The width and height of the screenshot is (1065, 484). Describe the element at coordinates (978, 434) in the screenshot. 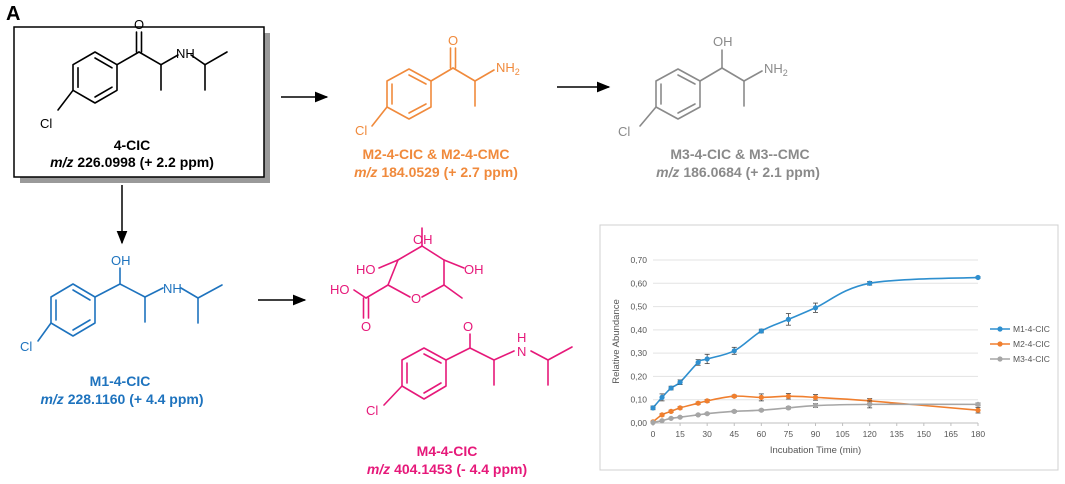

I see `x-tick-label: 180` at that location.